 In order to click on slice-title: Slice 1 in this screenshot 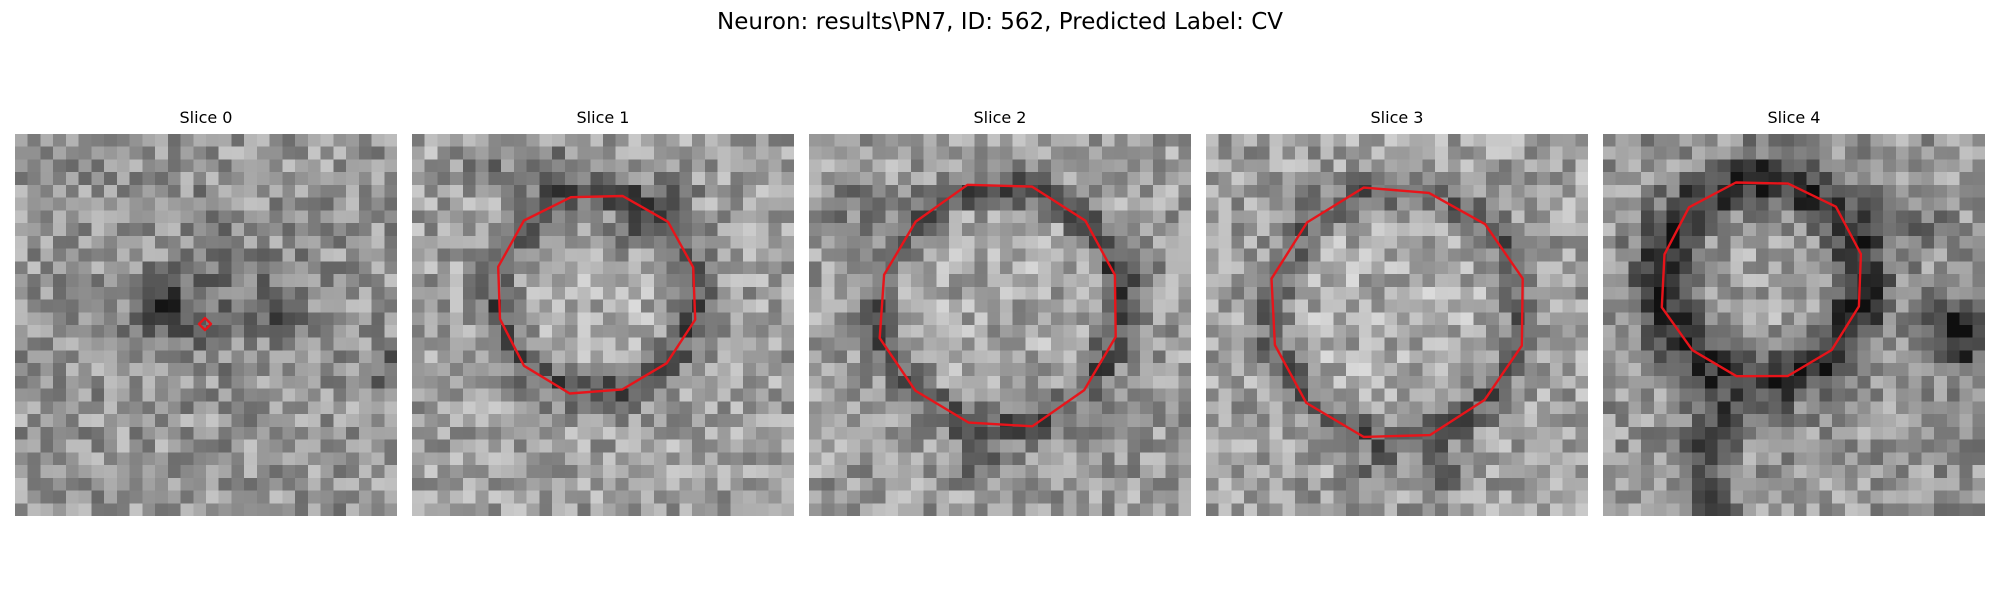, I will do `click(603, 117)`.